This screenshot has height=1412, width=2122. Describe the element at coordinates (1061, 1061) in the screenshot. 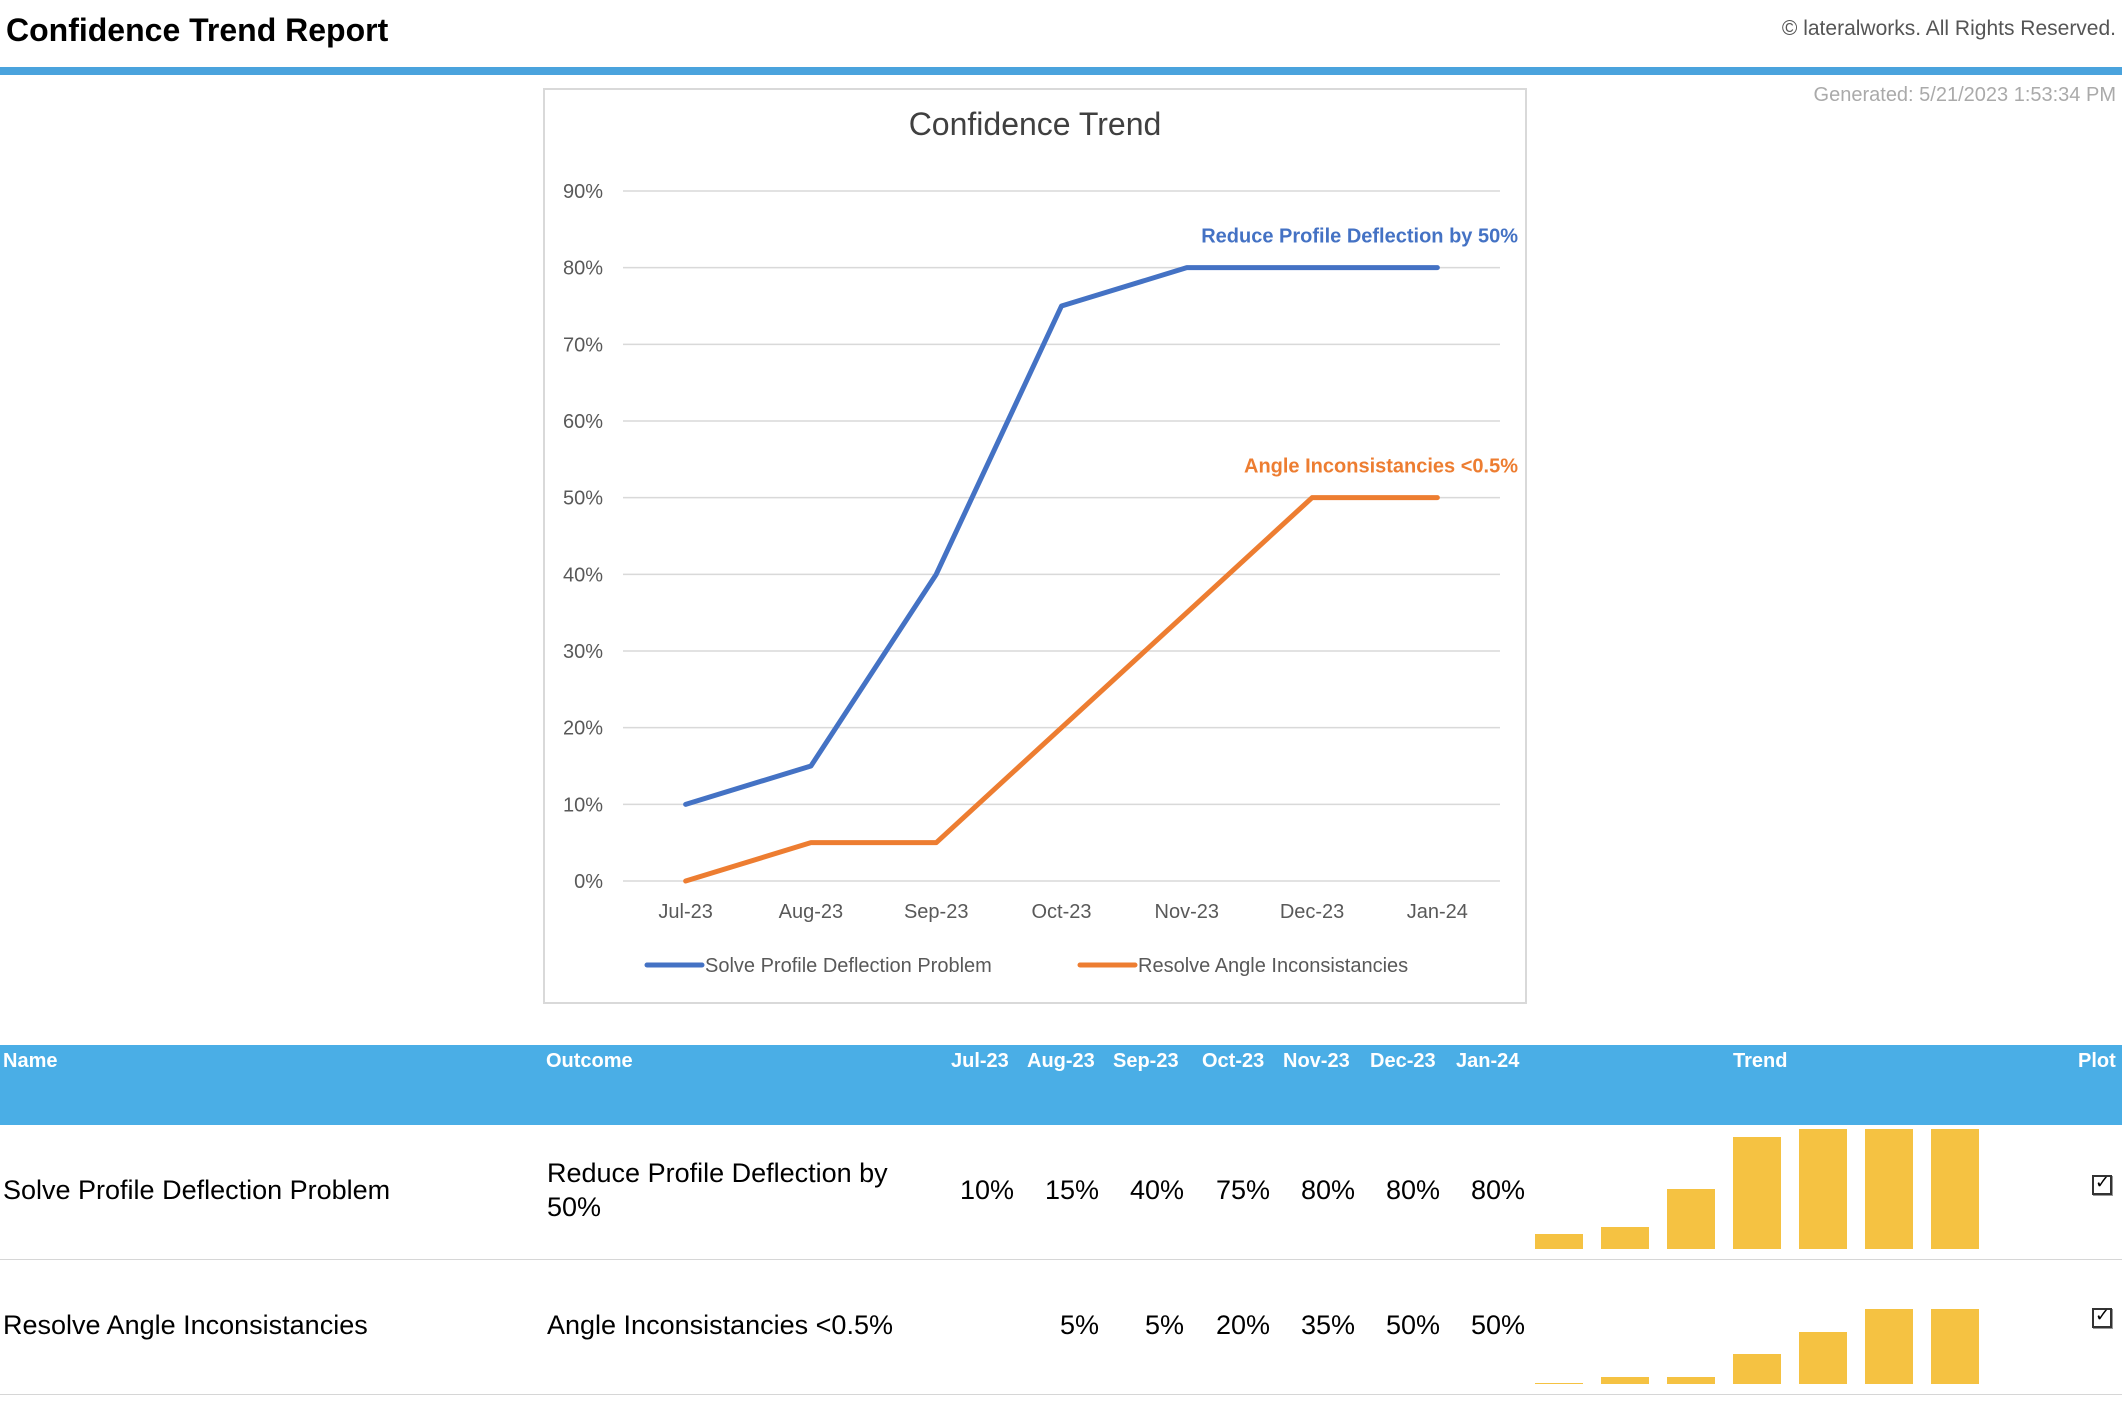

I see `column-header-aug-23: Aug-23` at that location.